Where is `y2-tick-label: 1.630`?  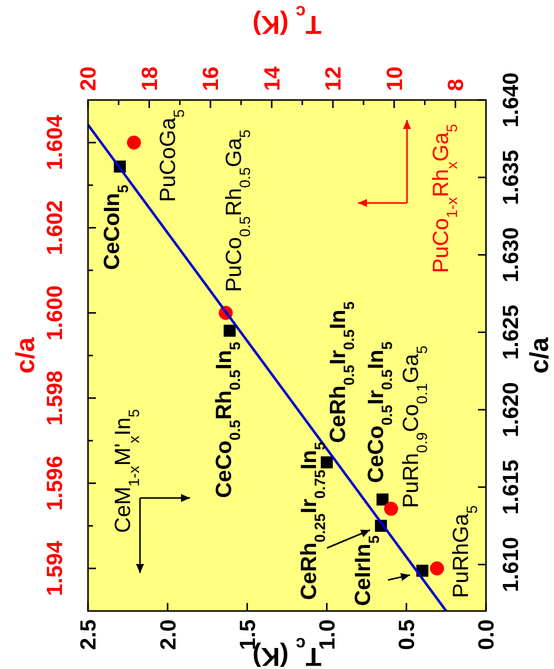 y2-tick-label: 1.630 is located at coordinates (510, 254).